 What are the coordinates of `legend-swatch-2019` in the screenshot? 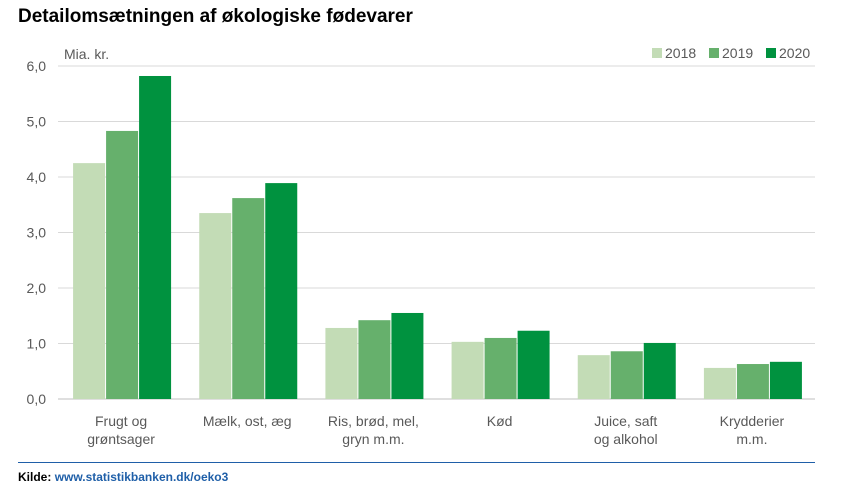 It's located at (714, 53).